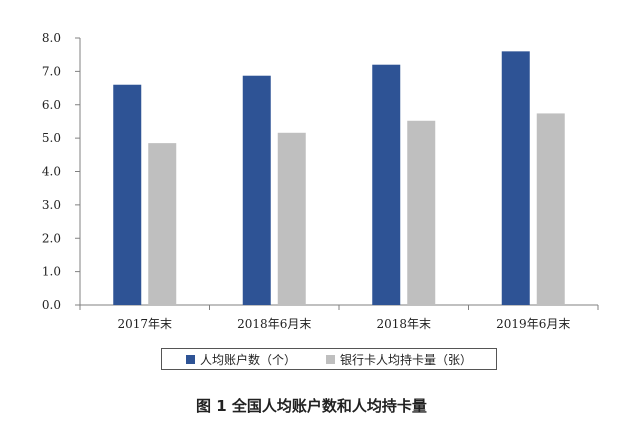 The width and height of the screenshot is (623, 439). What do you see at coordinates (274, 324) in the screenshot?
I see `x-category-label: 2018年6月末` at bounding box center [274, 324].